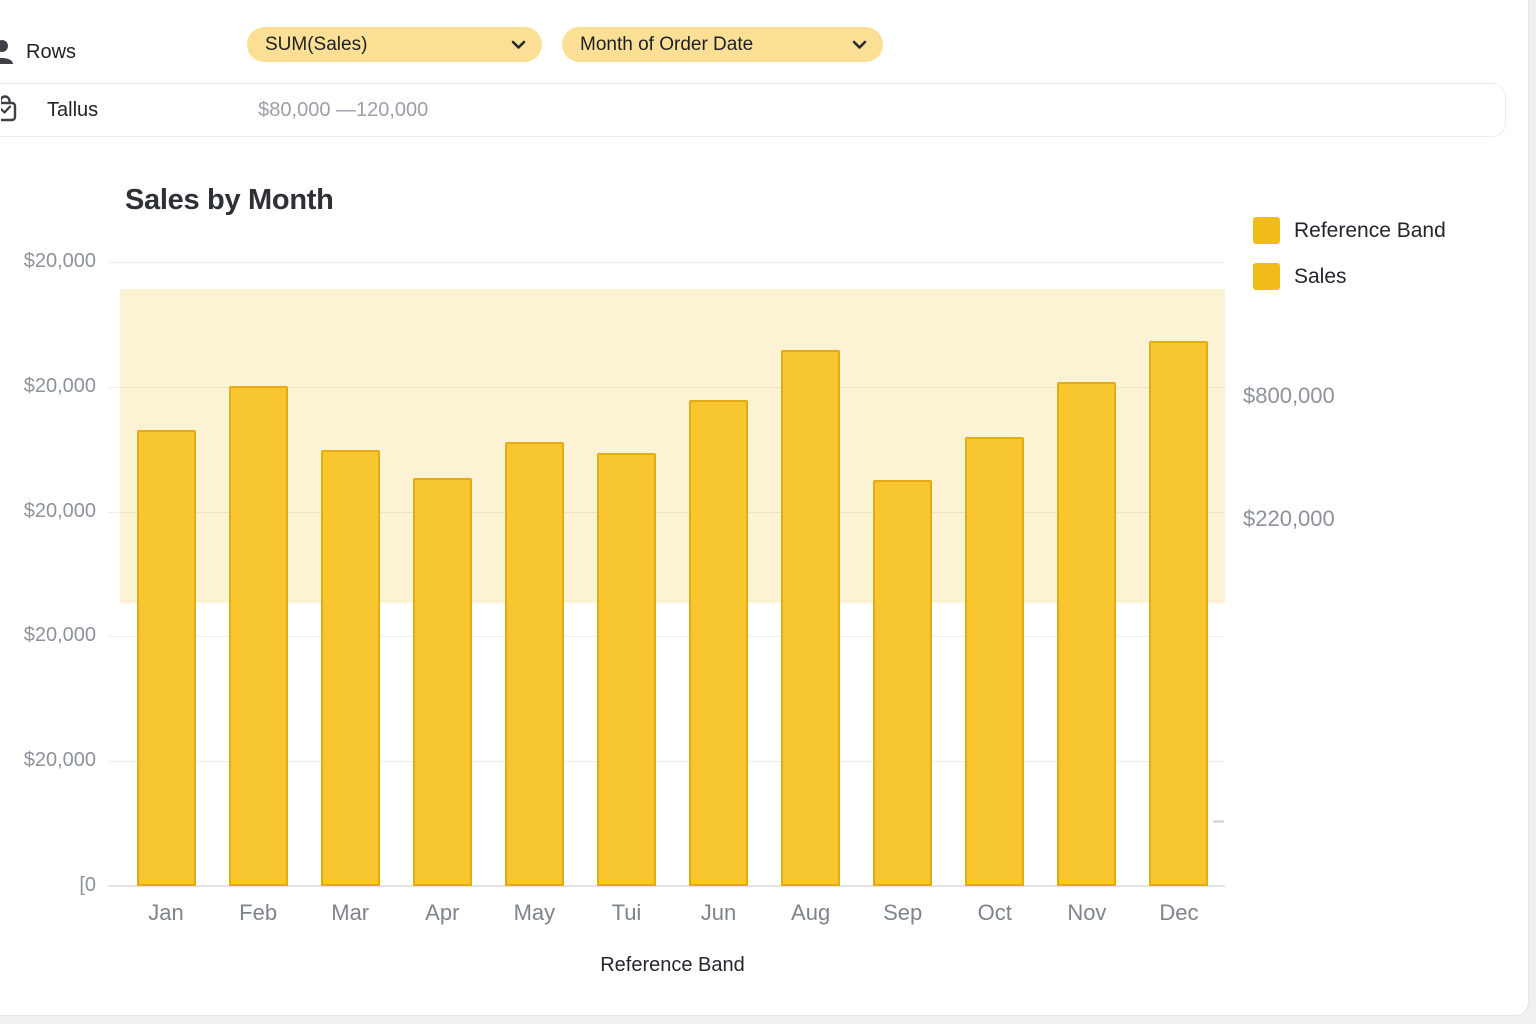  What do you see at coordinates (719, 642) in the screenshot?
I see `bar-jun` at bounding box center [719, 642].